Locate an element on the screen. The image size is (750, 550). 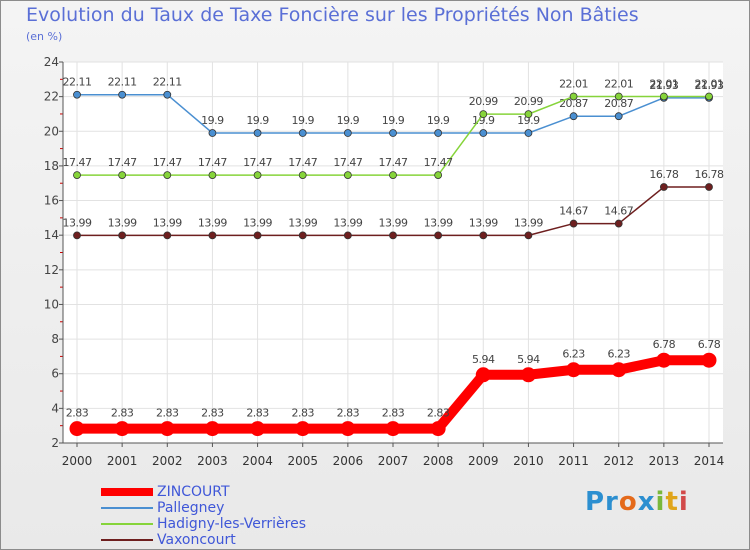
x-tick-label: 2012 is located at coordinates (618, 461).